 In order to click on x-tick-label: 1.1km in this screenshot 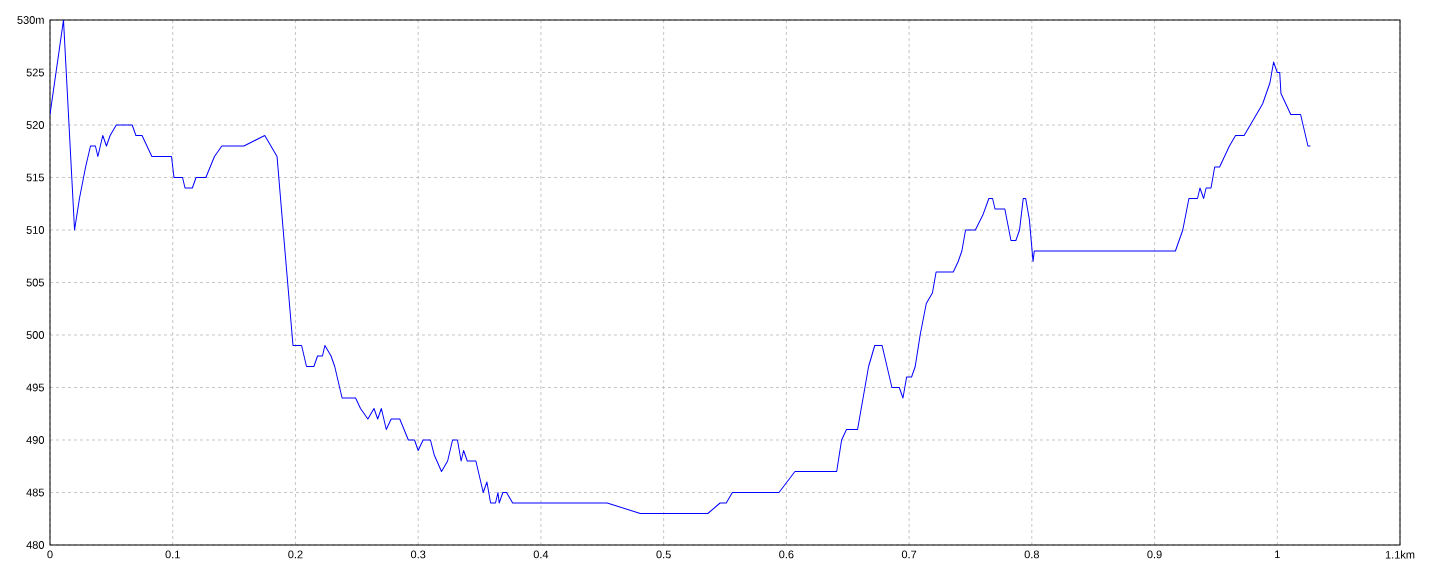, I will do `click(1400, 554)`.